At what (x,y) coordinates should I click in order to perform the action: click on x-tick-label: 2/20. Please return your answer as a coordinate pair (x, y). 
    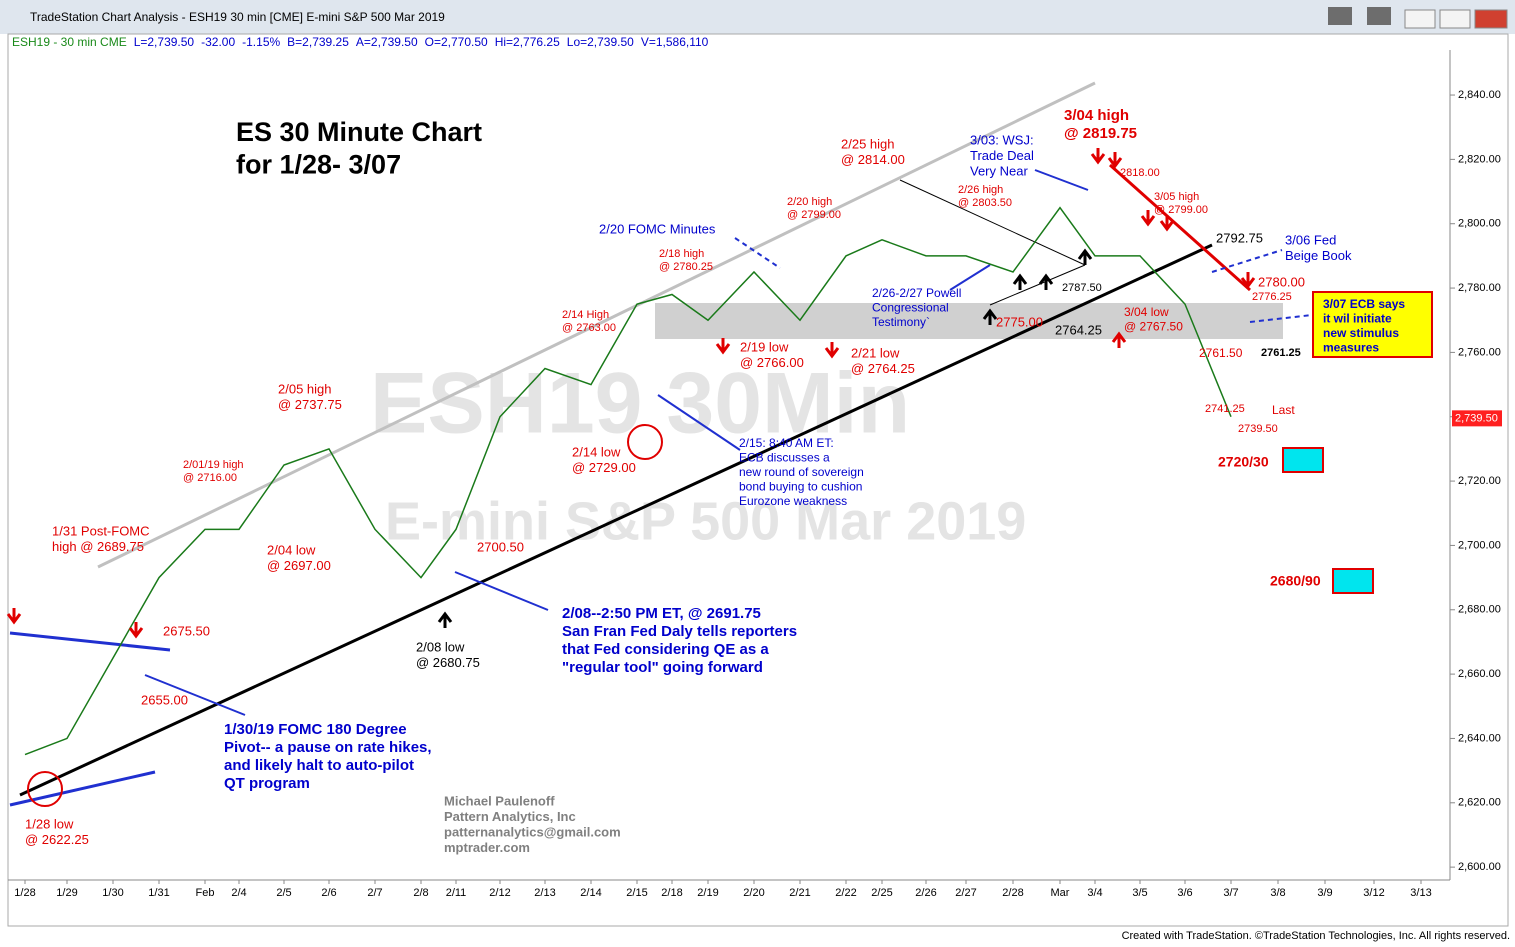
    Looking at the image, I should click on (753, 893).